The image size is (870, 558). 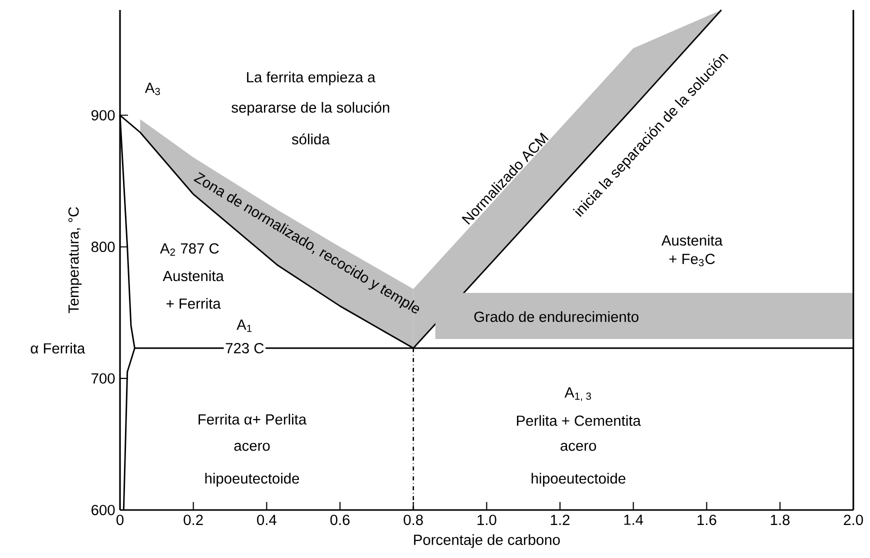 I want to click on annotation: A$_{1}$, so click(x=244, y=326).